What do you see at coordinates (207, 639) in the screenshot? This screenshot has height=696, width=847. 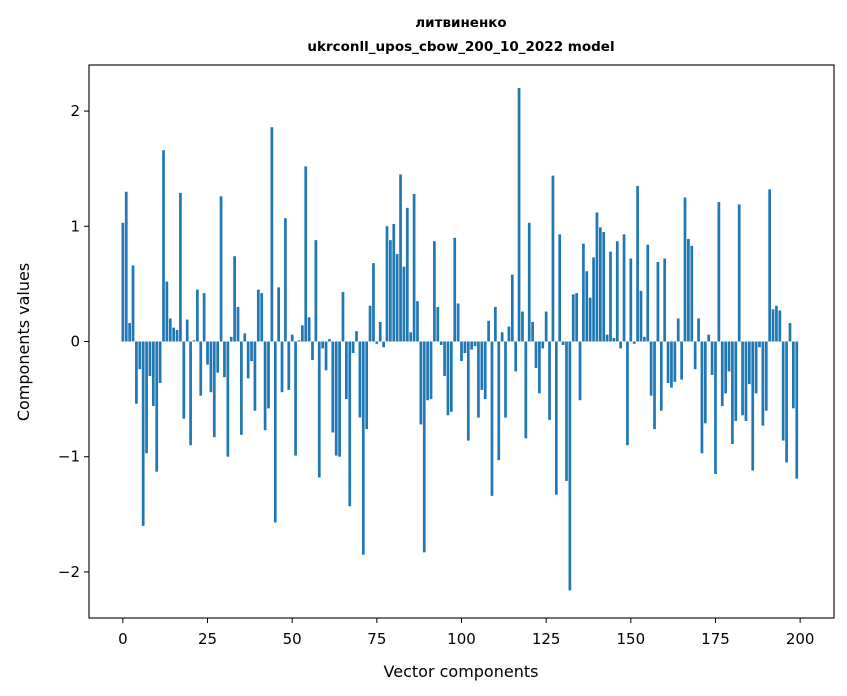 I see `x-tick-label: 25` at bounding box center [207, 639].